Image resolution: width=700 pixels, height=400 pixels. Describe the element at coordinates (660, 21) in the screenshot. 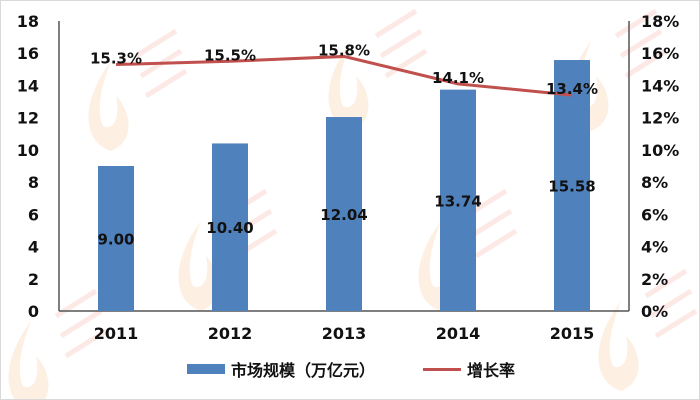

I see `right-tick-label: 18%` at that location.